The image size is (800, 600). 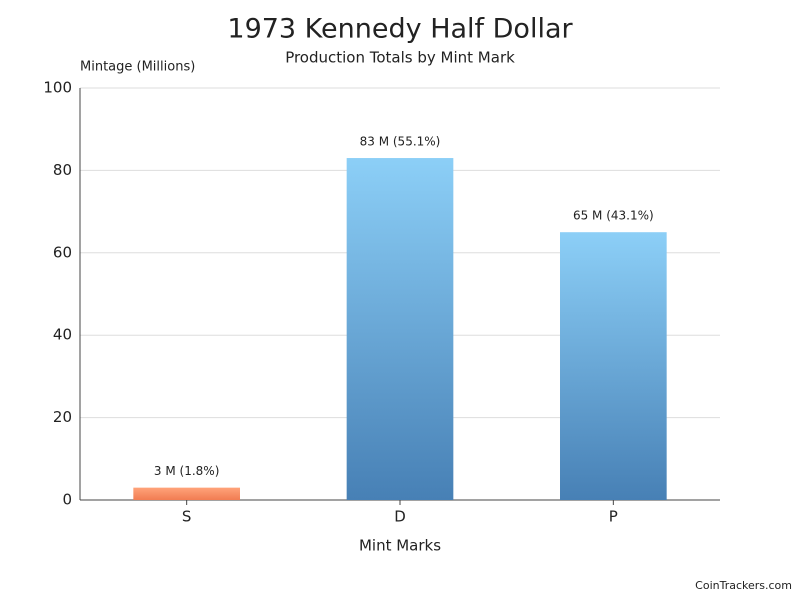 What do you see at coordinates (613, 216) in the screenshot?
I see `value-label: 65 M (43.1%)` at bounding box center [613, 216].